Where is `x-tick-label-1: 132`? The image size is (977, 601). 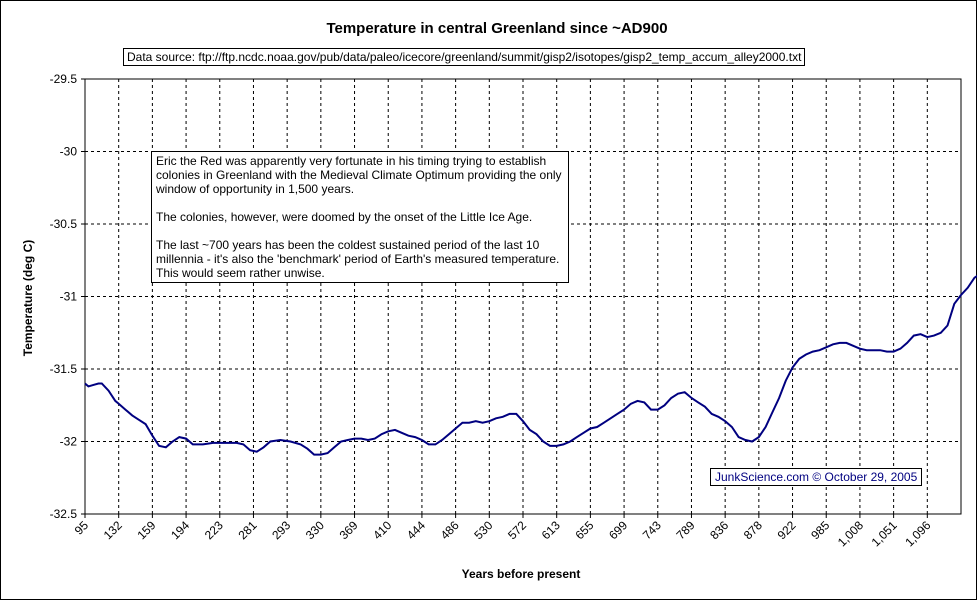
x-tick-label-1: 132 is located at coordinates (113, 530).